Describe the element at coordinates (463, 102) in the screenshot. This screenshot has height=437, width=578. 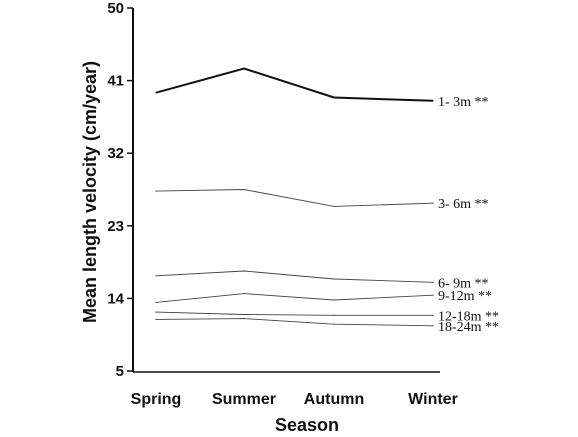
I see `series-label: 1- 3m **` at that location.